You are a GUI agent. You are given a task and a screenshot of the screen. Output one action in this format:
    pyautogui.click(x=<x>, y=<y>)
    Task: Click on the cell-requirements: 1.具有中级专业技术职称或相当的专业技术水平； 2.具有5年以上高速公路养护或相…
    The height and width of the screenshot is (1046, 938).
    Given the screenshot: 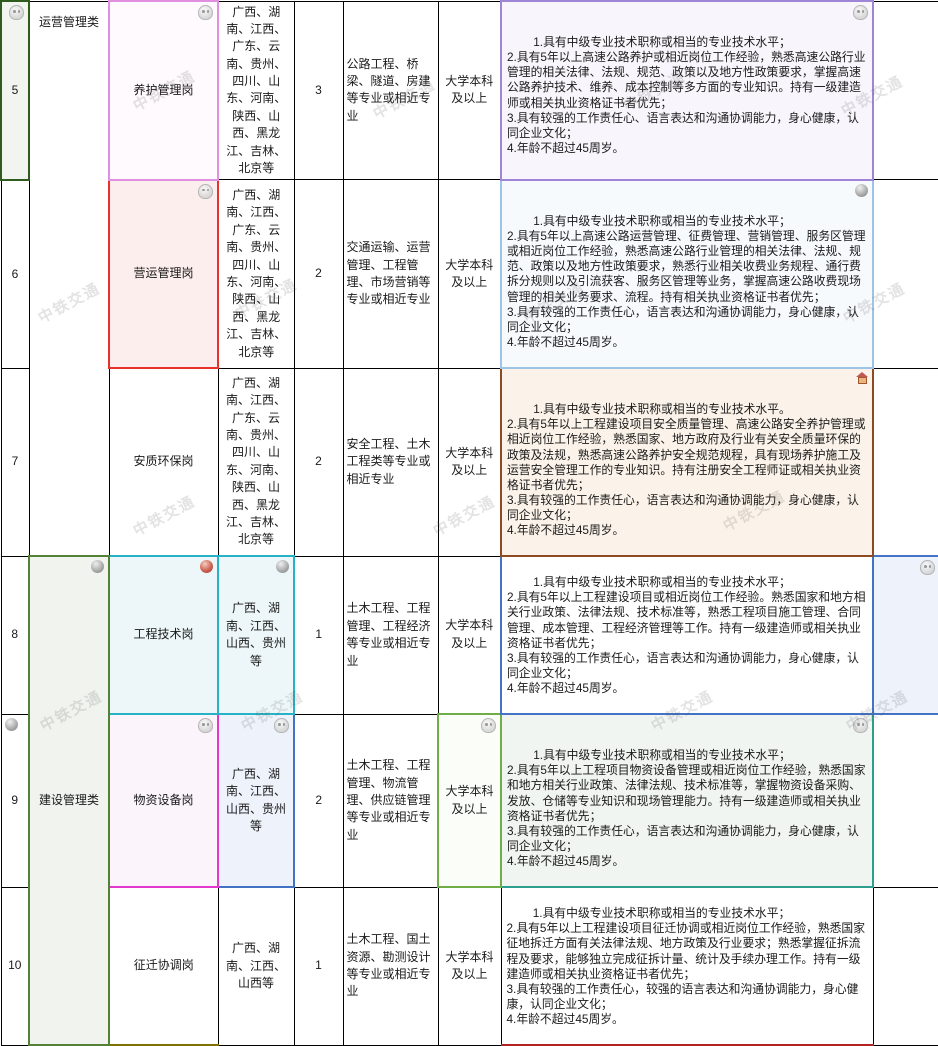 What is the action you would take?
    pyautogui.click(x=687, y=90)
    